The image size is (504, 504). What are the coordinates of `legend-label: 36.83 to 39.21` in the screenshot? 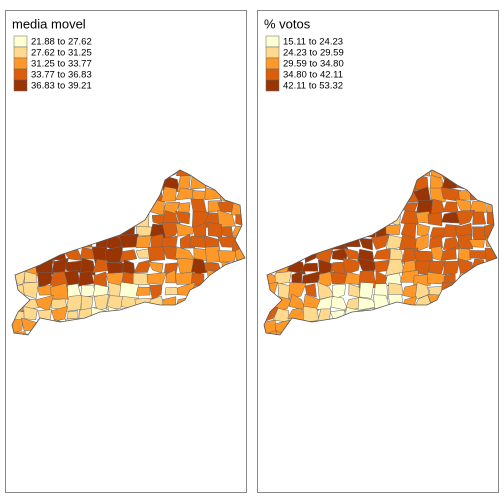 It's located at (61, 86).